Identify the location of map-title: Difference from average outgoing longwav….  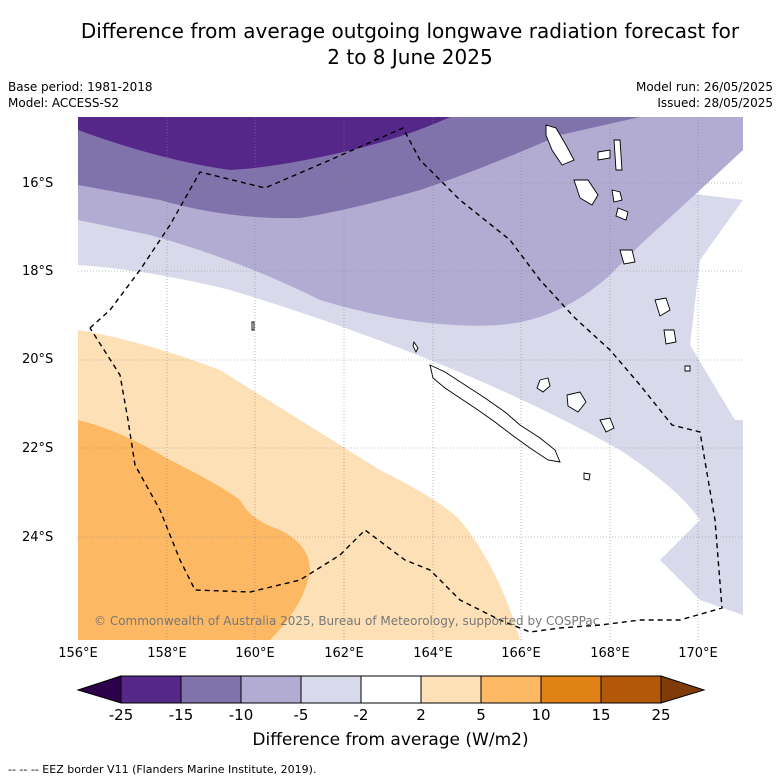
(390, 44).